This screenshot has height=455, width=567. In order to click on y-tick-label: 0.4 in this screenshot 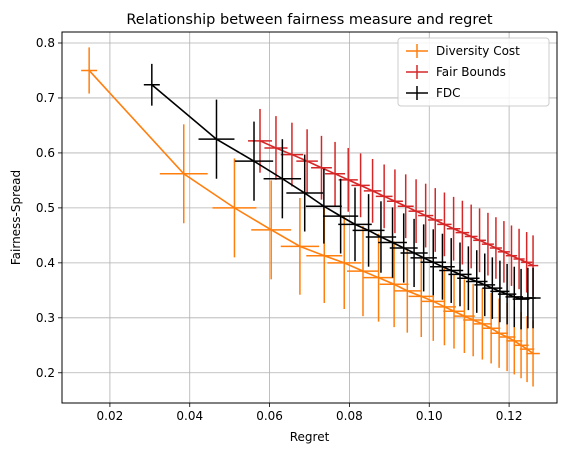, I will do `click(45, 263)`.